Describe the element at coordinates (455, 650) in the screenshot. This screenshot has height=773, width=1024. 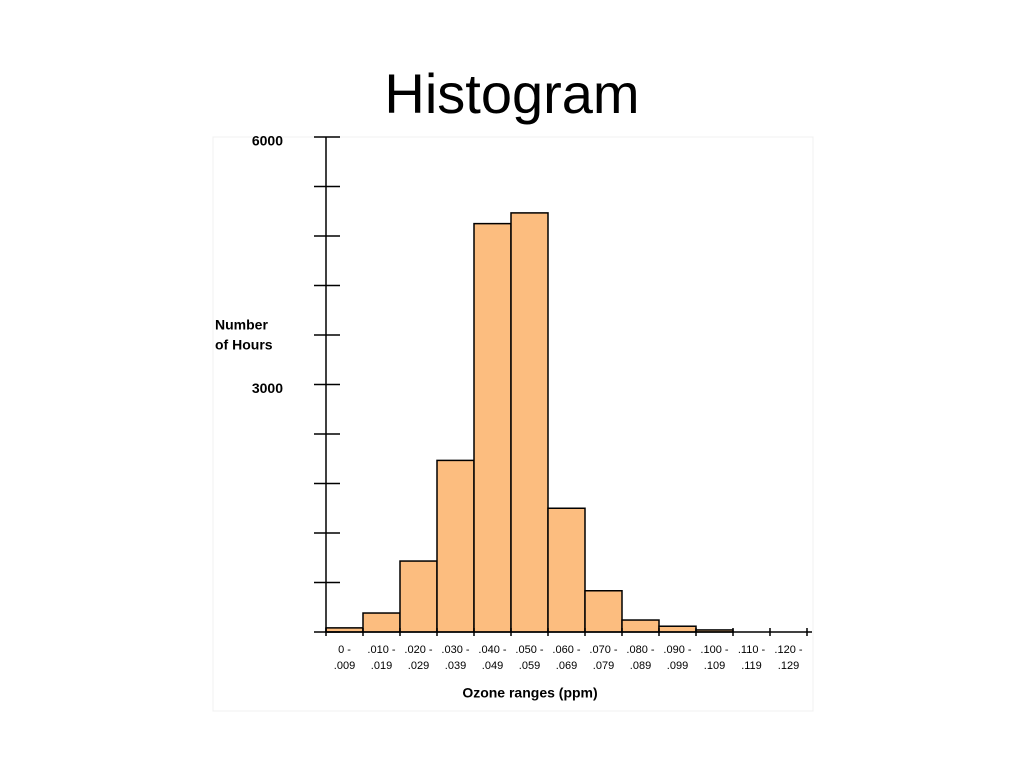
I see `x-tick-label: .030 -` at that location.